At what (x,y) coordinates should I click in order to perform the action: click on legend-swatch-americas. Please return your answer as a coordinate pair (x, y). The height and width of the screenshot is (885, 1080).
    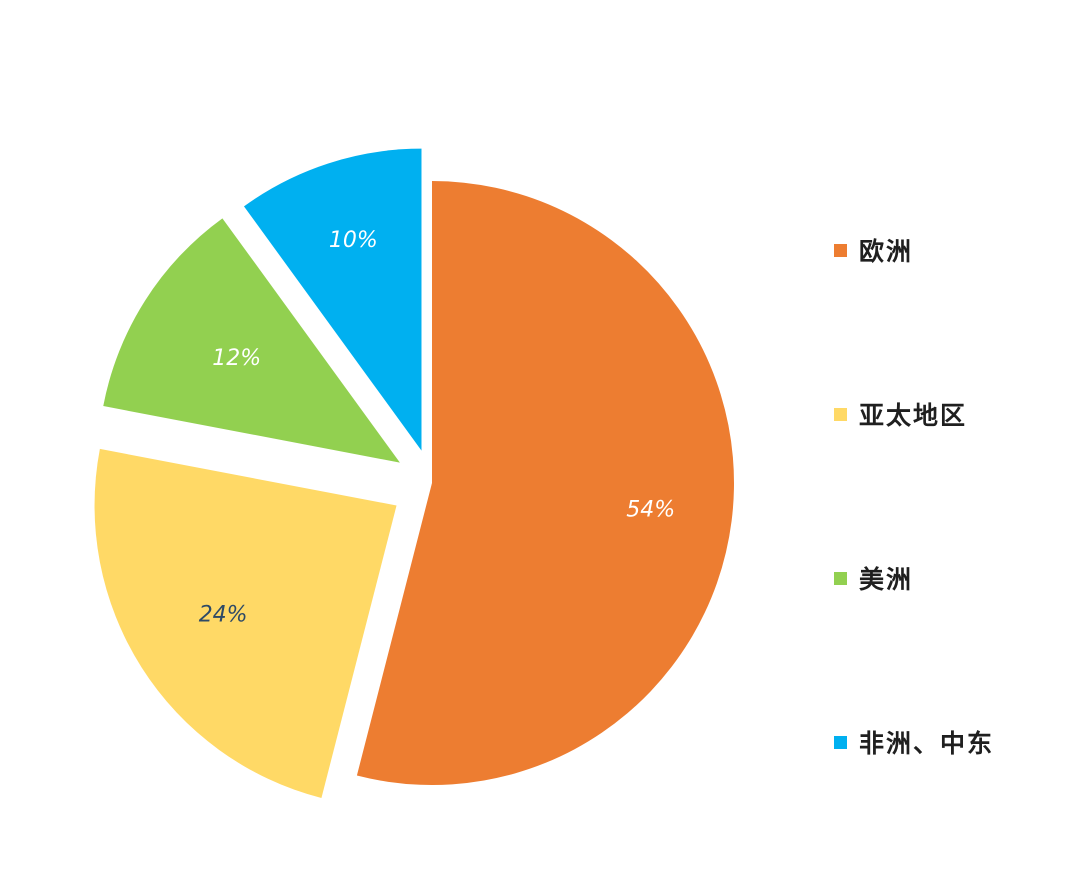
    Looking at the image, I should click on (840, 578).